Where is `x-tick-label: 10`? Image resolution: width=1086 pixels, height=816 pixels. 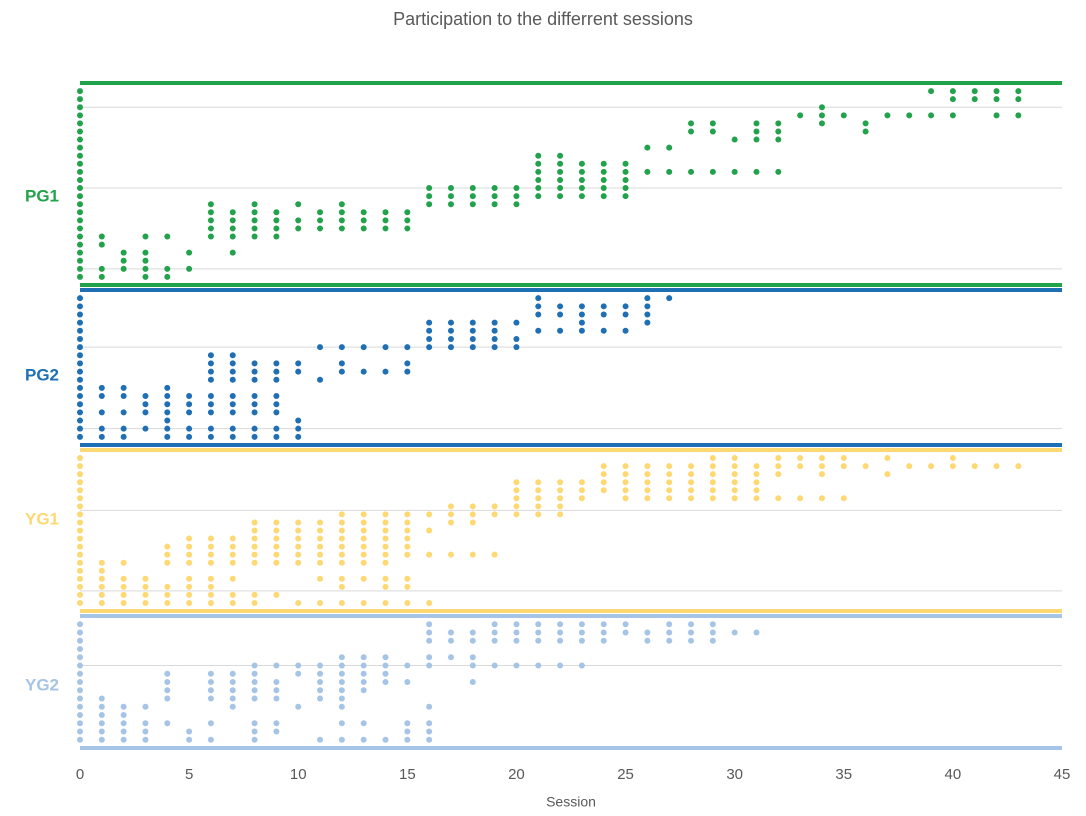 x-tick-label: 10 is located at coordinates (298, 774).